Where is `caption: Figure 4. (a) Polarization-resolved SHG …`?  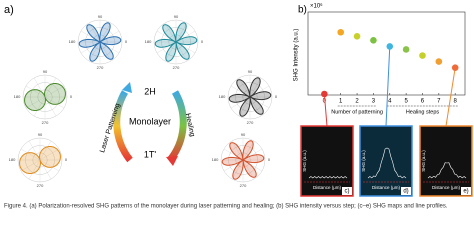
caption: Figure 4. (a) Polarization-resolved SHG … is located at coordinates (226, 207).